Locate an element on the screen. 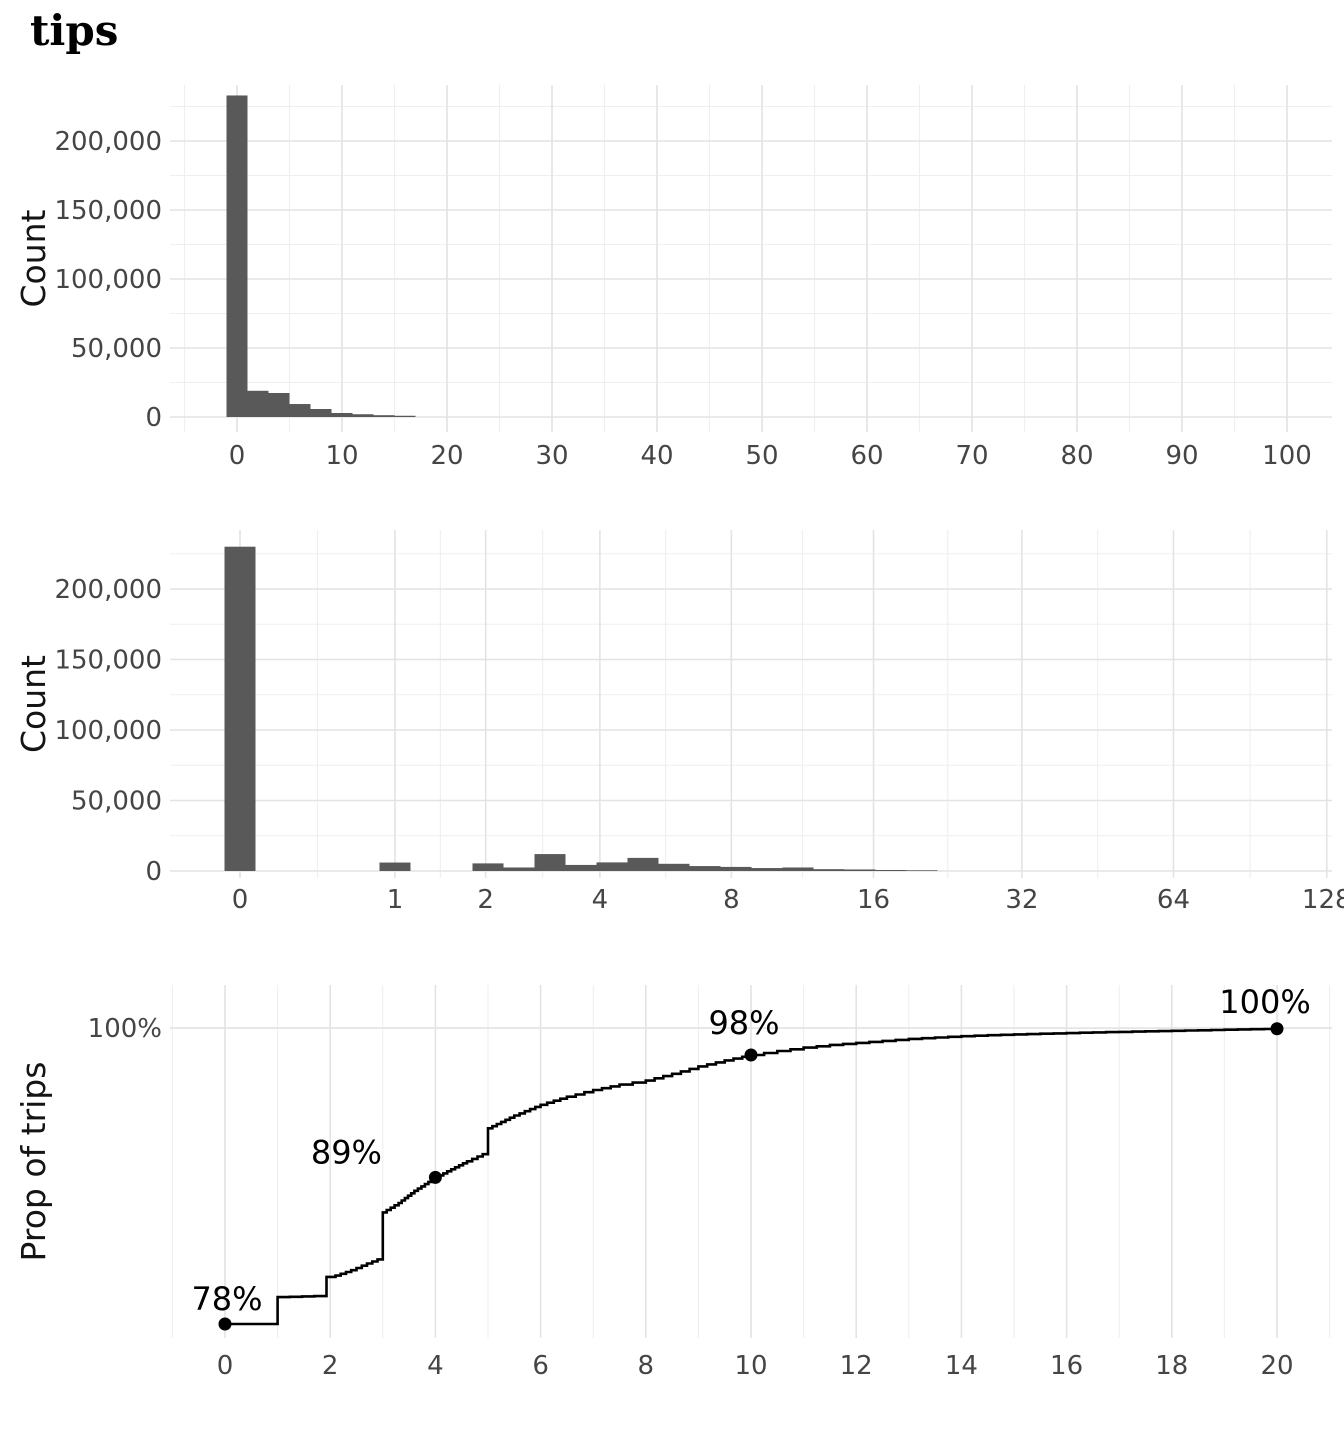 This screenshot has height=1440, width=1344. x-tick-label: 32 is located at coordinates (1021, 900).